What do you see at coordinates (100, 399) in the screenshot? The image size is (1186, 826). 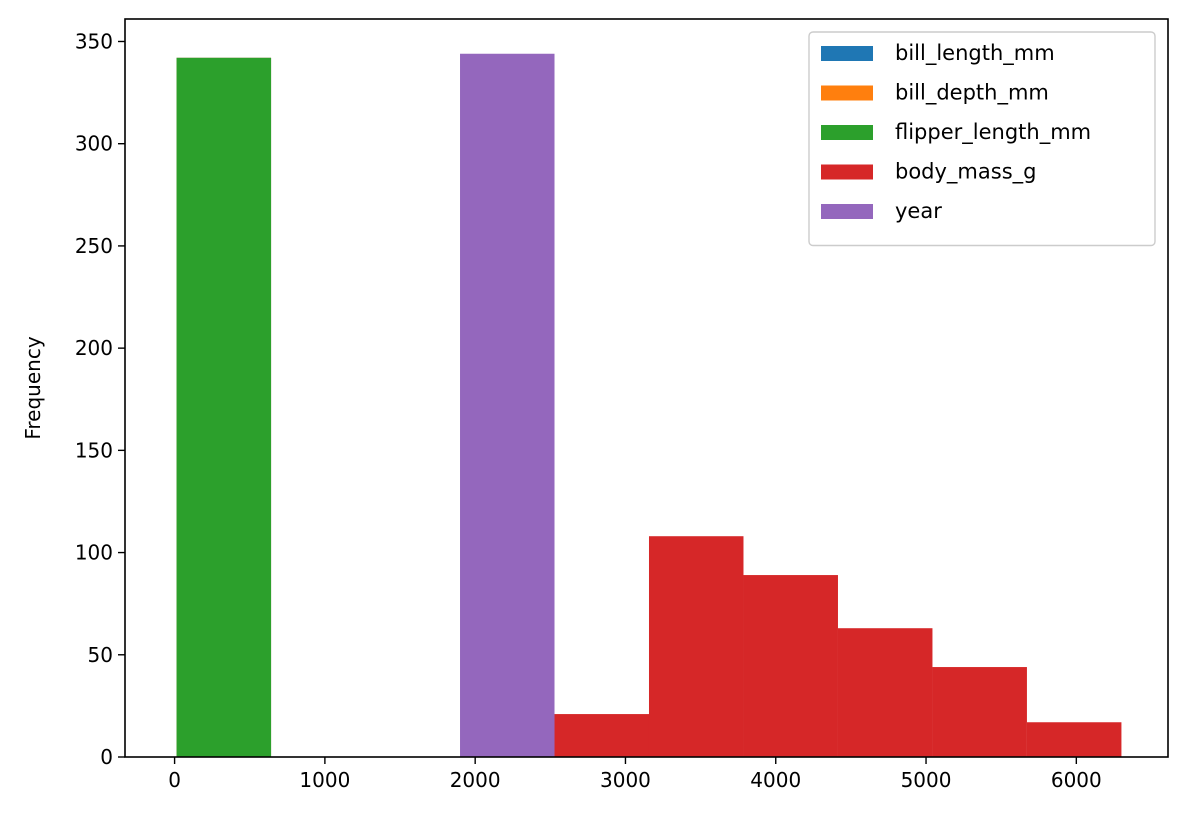 I see `y-axis: 0 50 100 150 200 250 300 350` at bounding box center [100, 399].